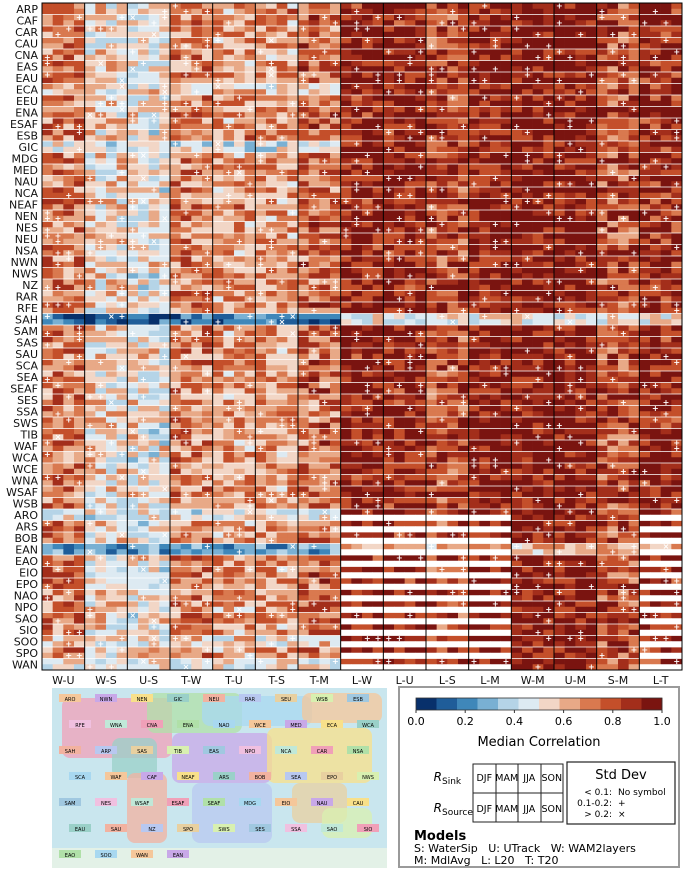 This screenshot has width=685, height=872. Describe the element at coordinates (271, 40) in the screenshot. I see `std-mark: ×` at that location.